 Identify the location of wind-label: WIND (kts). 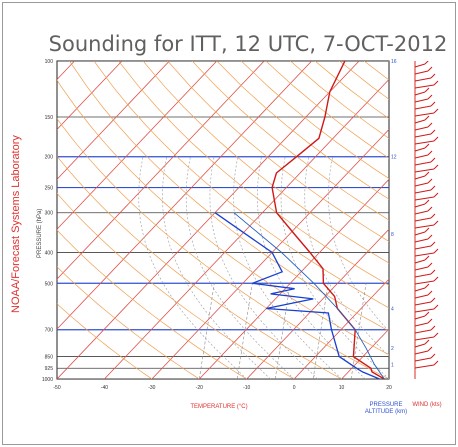
(426, 405).